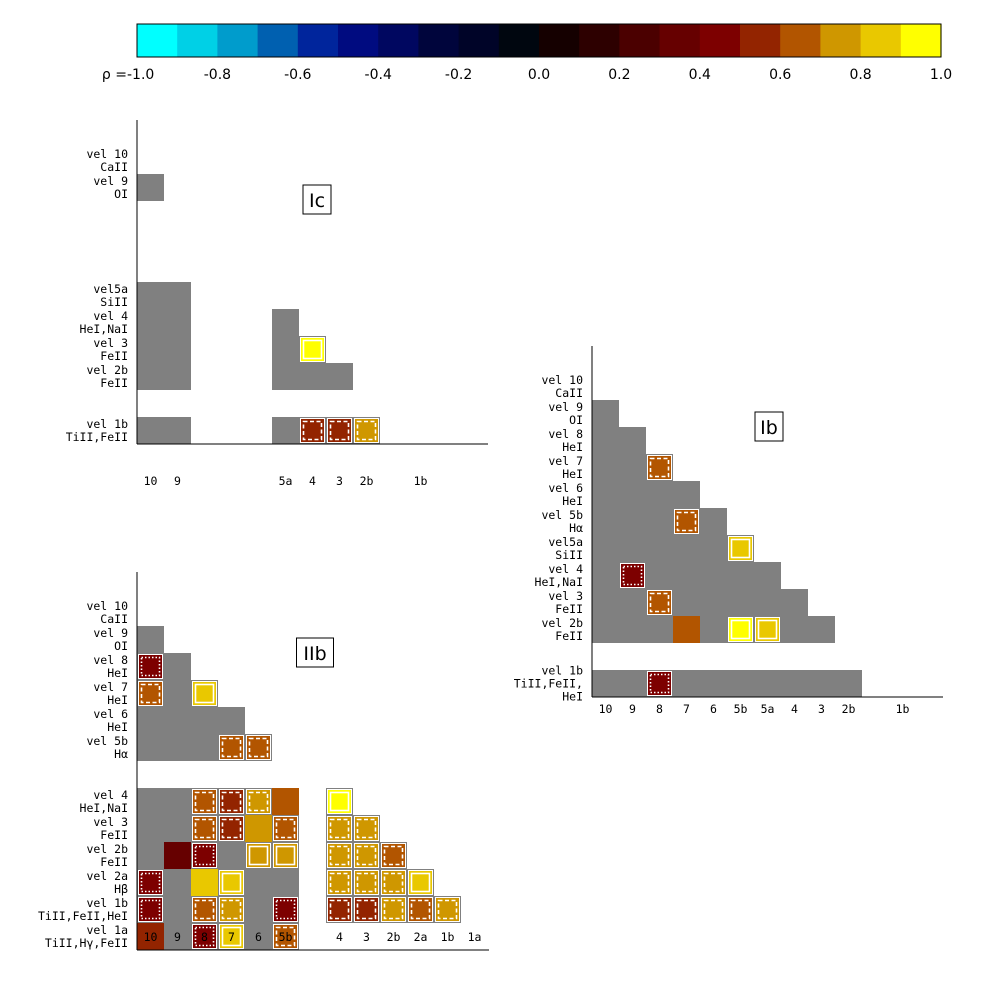 The width and height of the screenshot is (981, 981). Describe the element at coordinates (110, 714) in the screenshot. I see `y-tick-label: vel 6` at that location.